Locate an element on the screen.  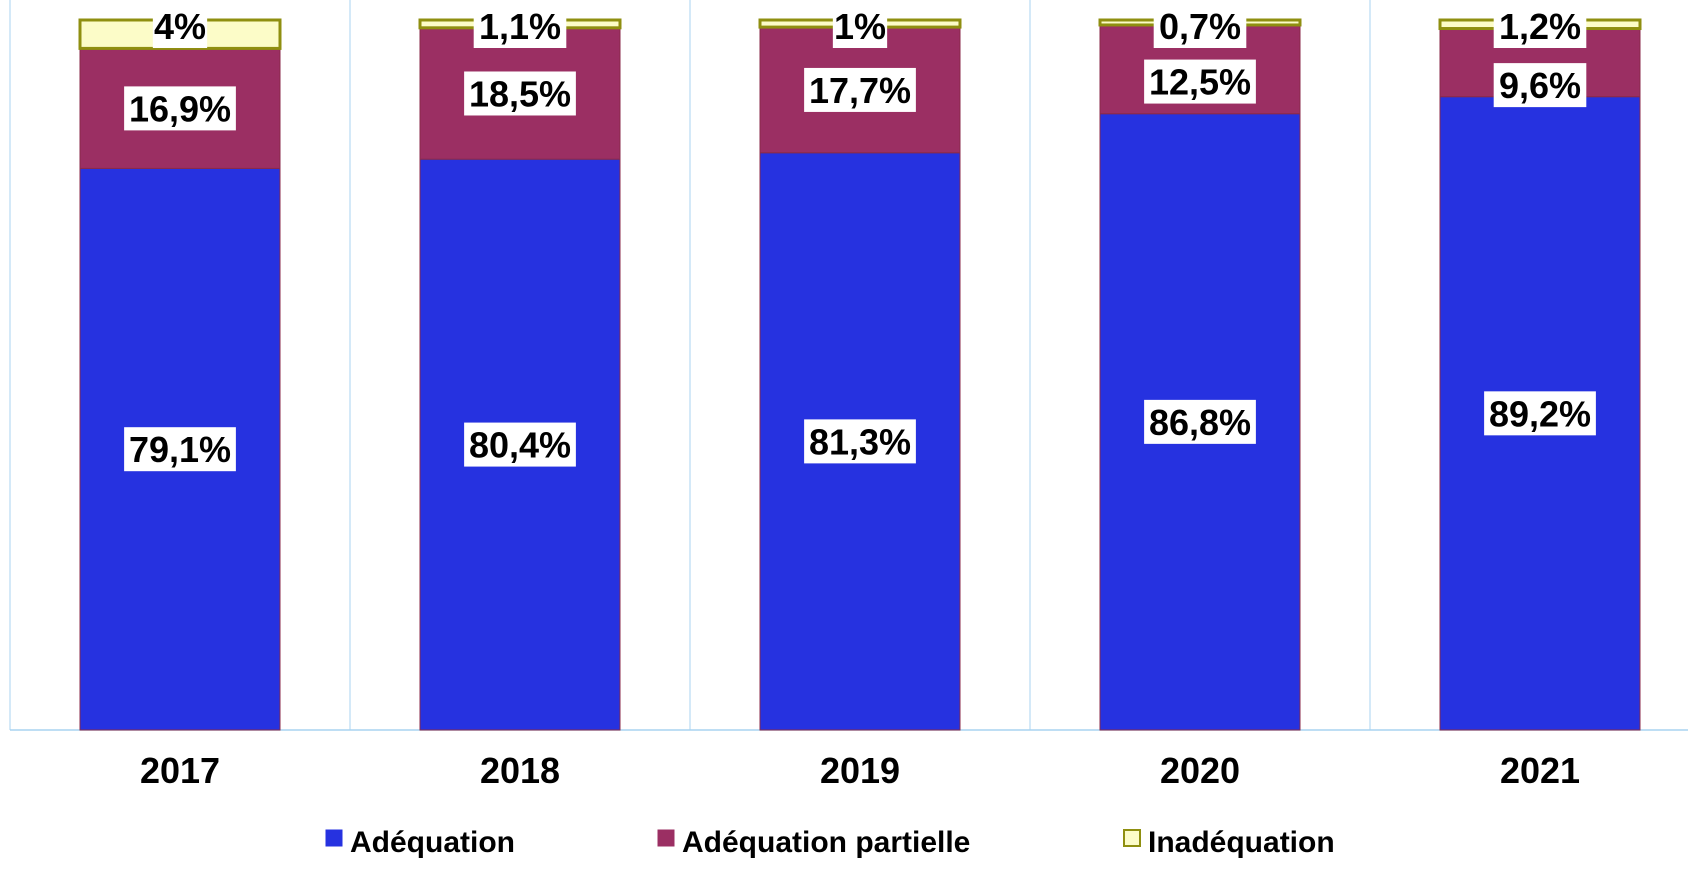
data-label: 79,1% is located at coordinates (180, 449).